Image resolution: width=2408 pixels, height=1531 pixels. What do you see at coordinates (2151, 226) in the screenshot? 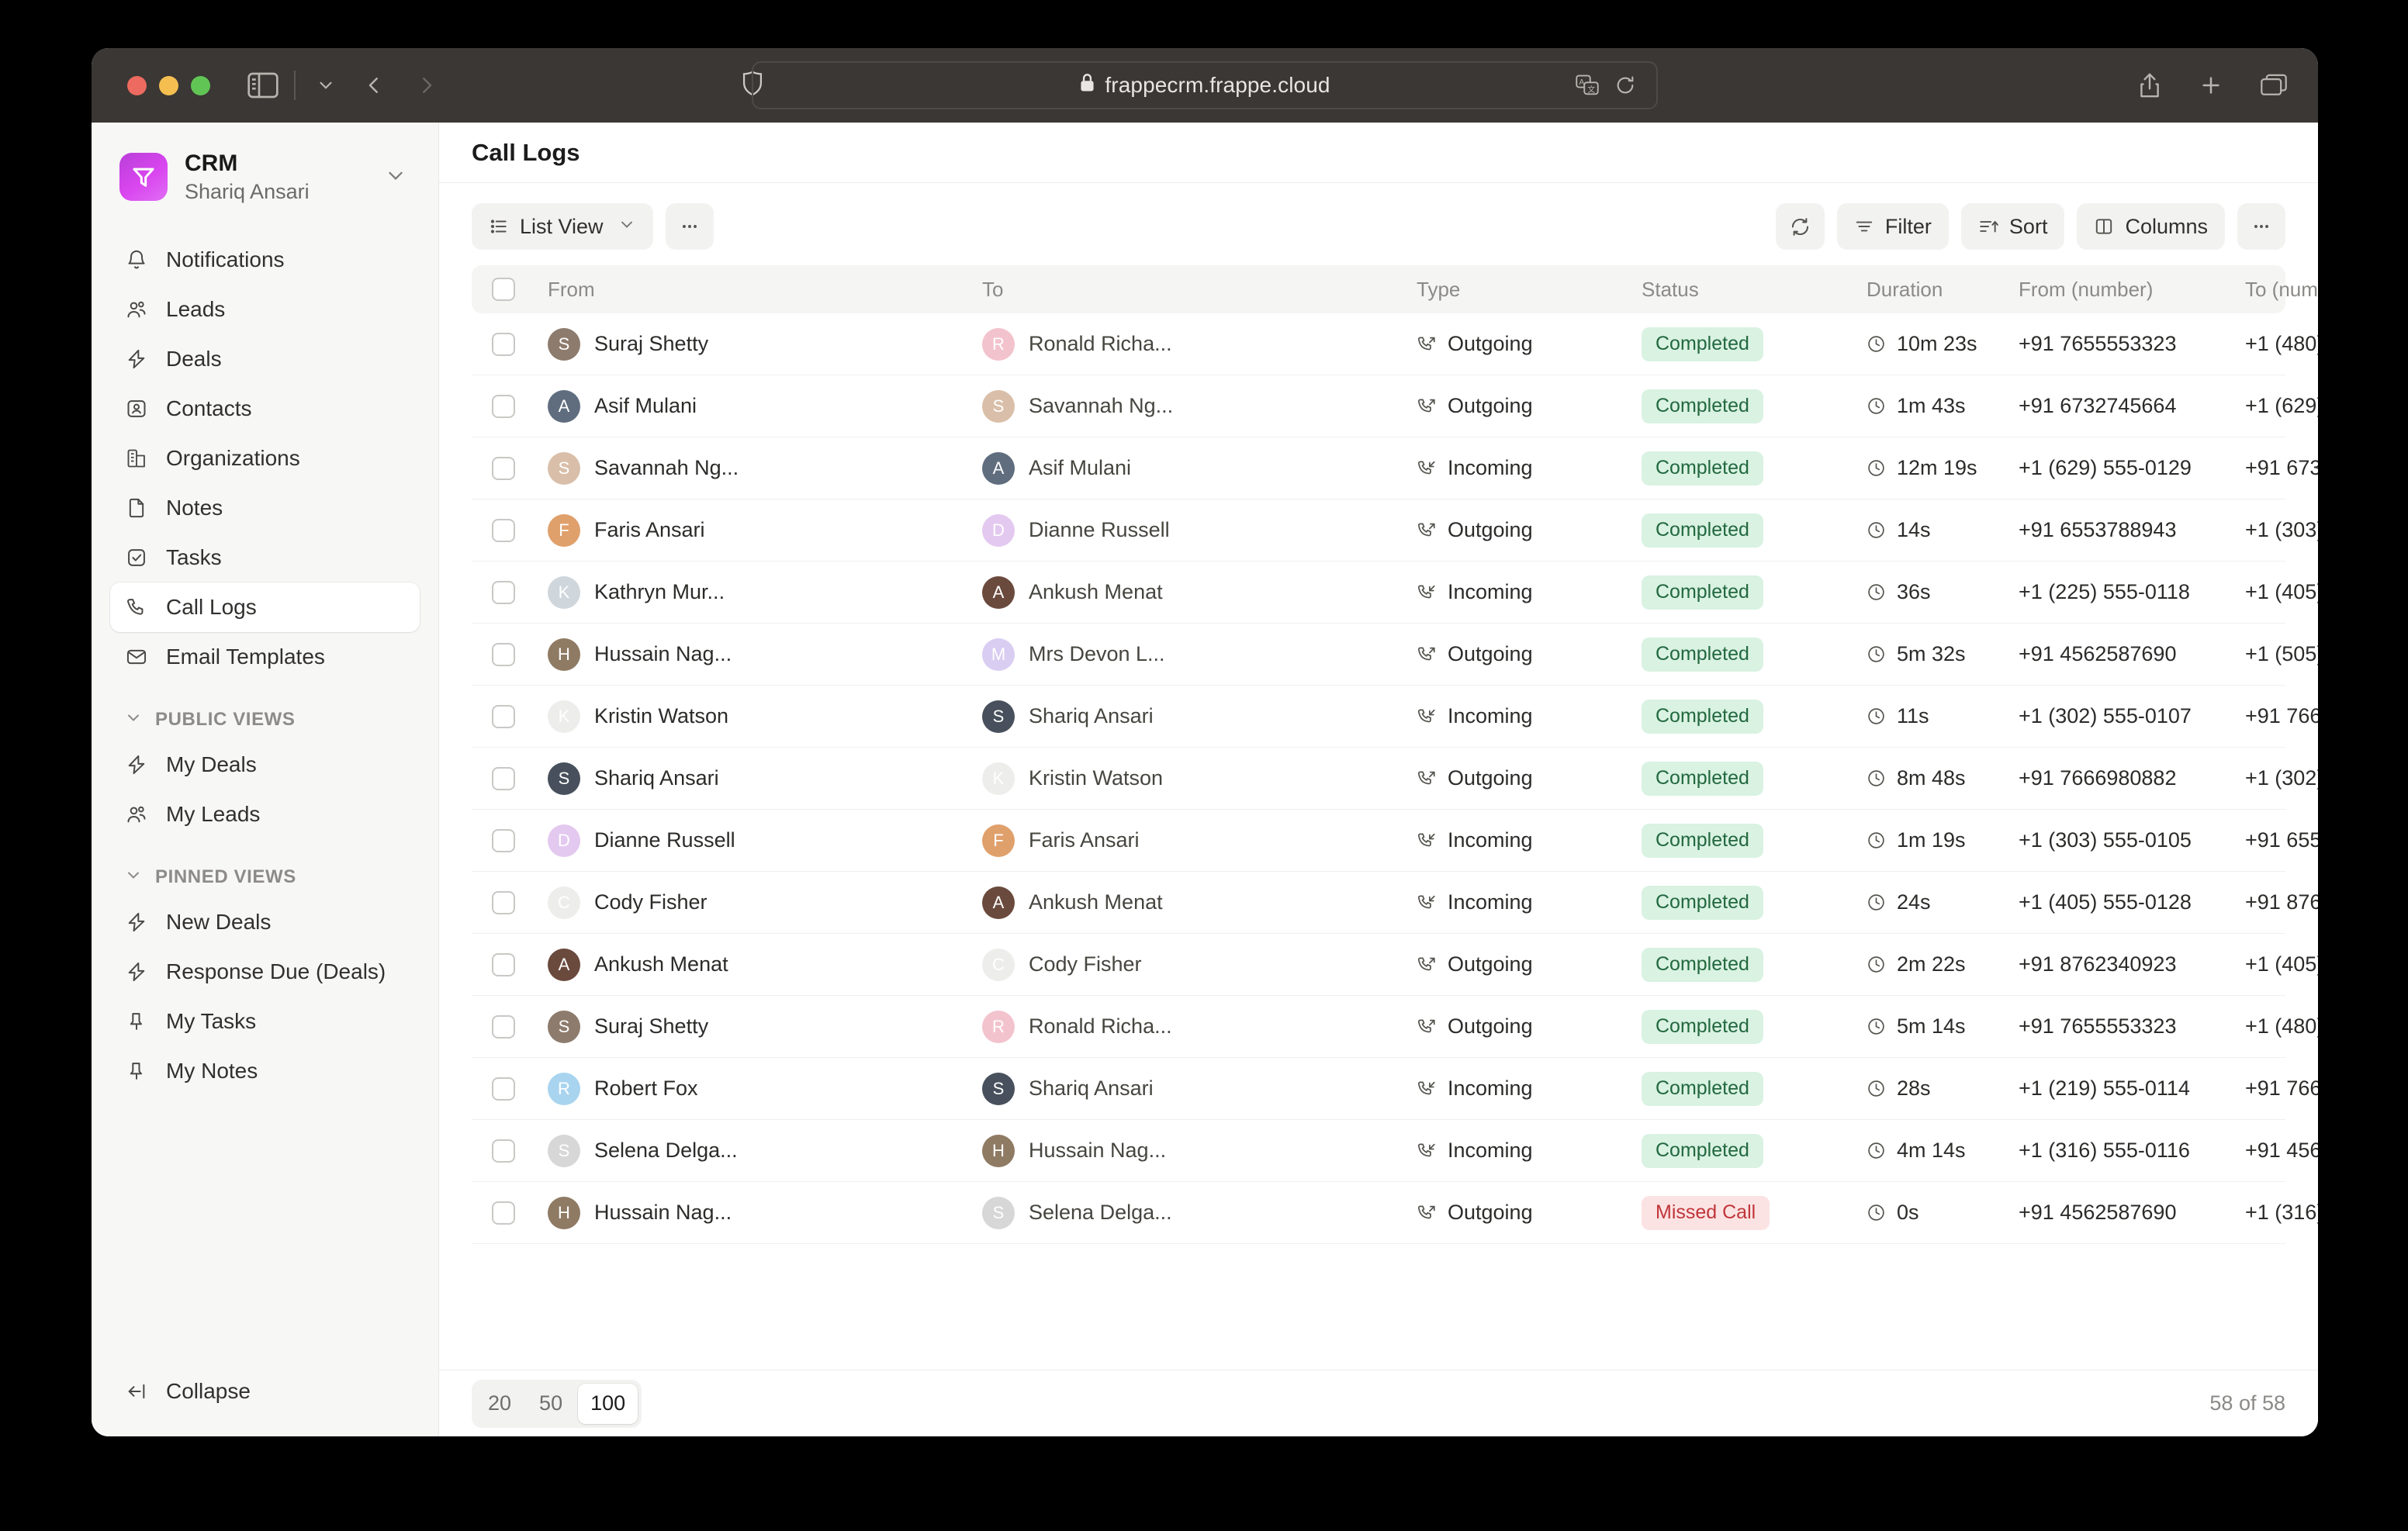
I see `columns-button: Columns` at bounding box center [2151, 226].